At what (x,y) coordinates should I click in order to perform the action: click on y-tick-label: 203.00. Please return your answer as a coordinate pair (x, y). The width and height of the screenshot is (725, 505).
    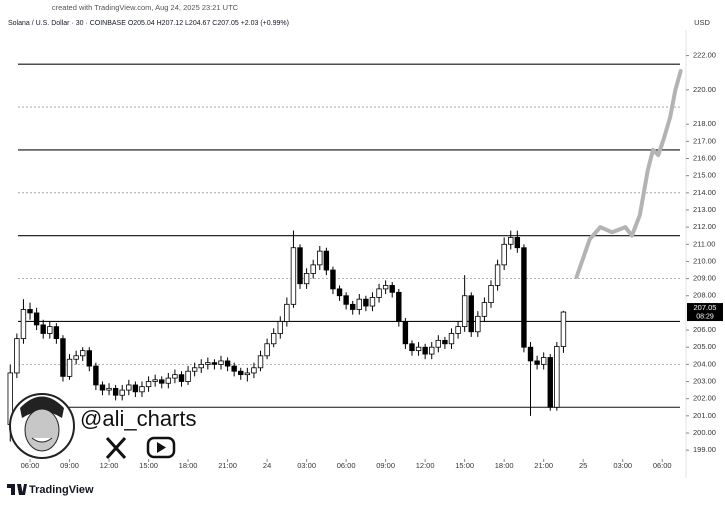
    Looking at the image, I should click on (704, 381).